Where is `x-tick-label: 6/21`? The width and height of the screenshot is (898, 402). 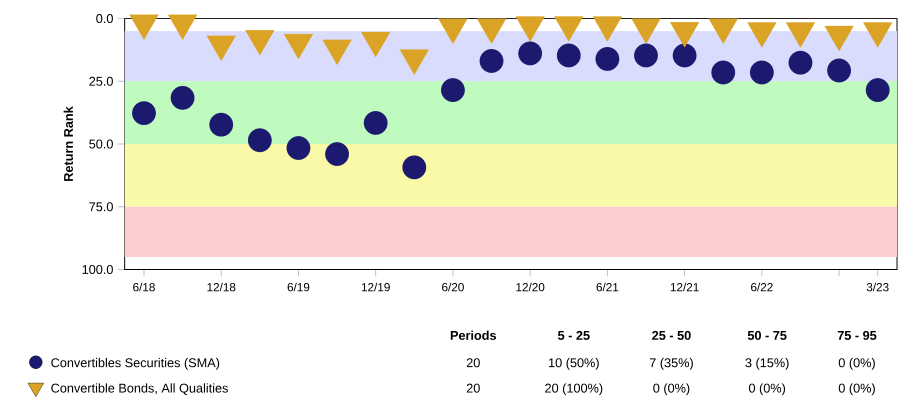
x-tick-label: 6/21 is located at coordinates (607, 287).